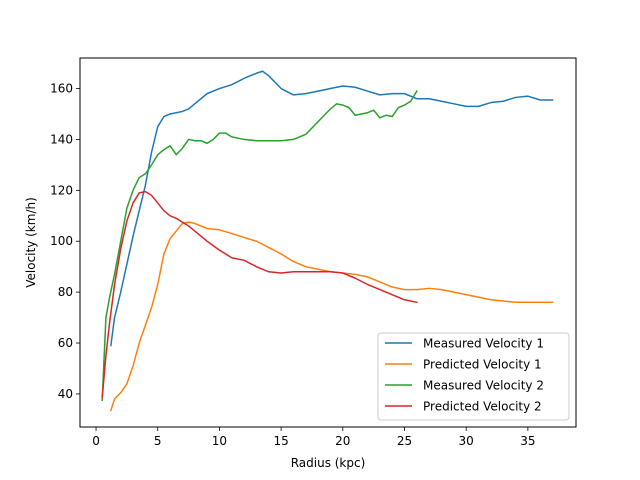 This screenshot has height=480, width=640. Describe the element at coordinates (483, 386) in the screenshot. I see `legend-label-3: Measured Velocity 2` at that location.